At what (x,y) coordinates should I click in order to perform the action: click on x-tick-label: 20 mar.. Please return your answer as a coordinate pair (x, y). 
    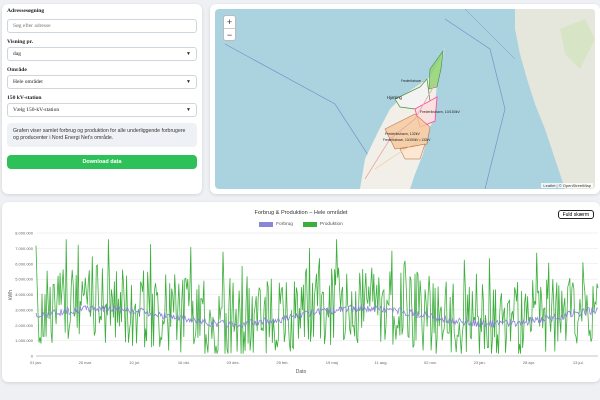
    Looking at the image, I should click on (85, 362).